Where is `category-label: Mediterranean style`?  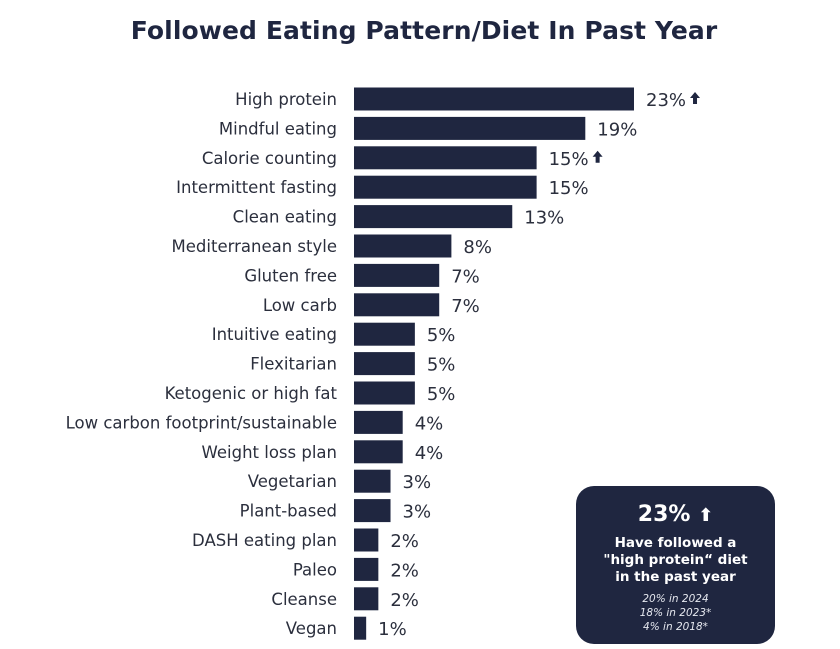
category-label: Mediterranean style is located at coordinates (254, 246).